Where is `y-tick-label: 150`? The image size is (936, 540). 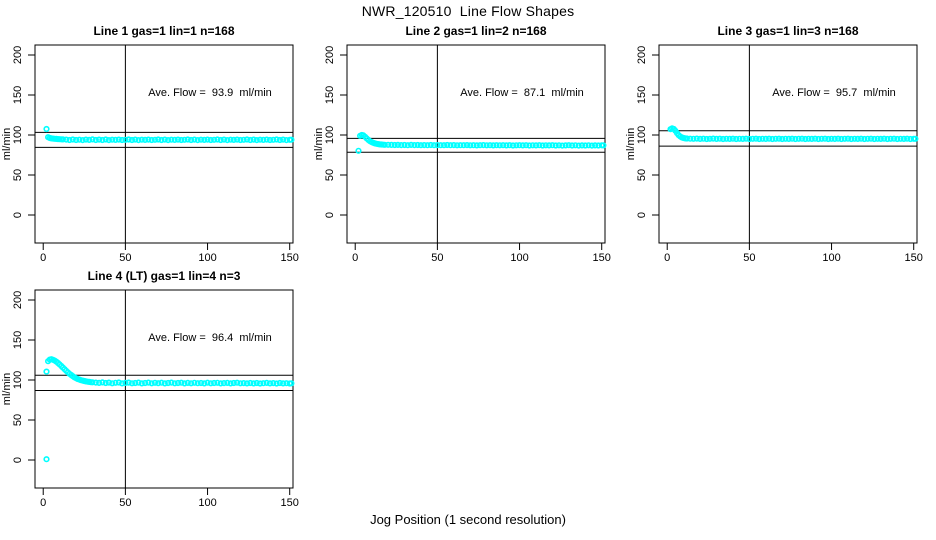 y-tick-label: 150 is located at coordinates (330, 95).